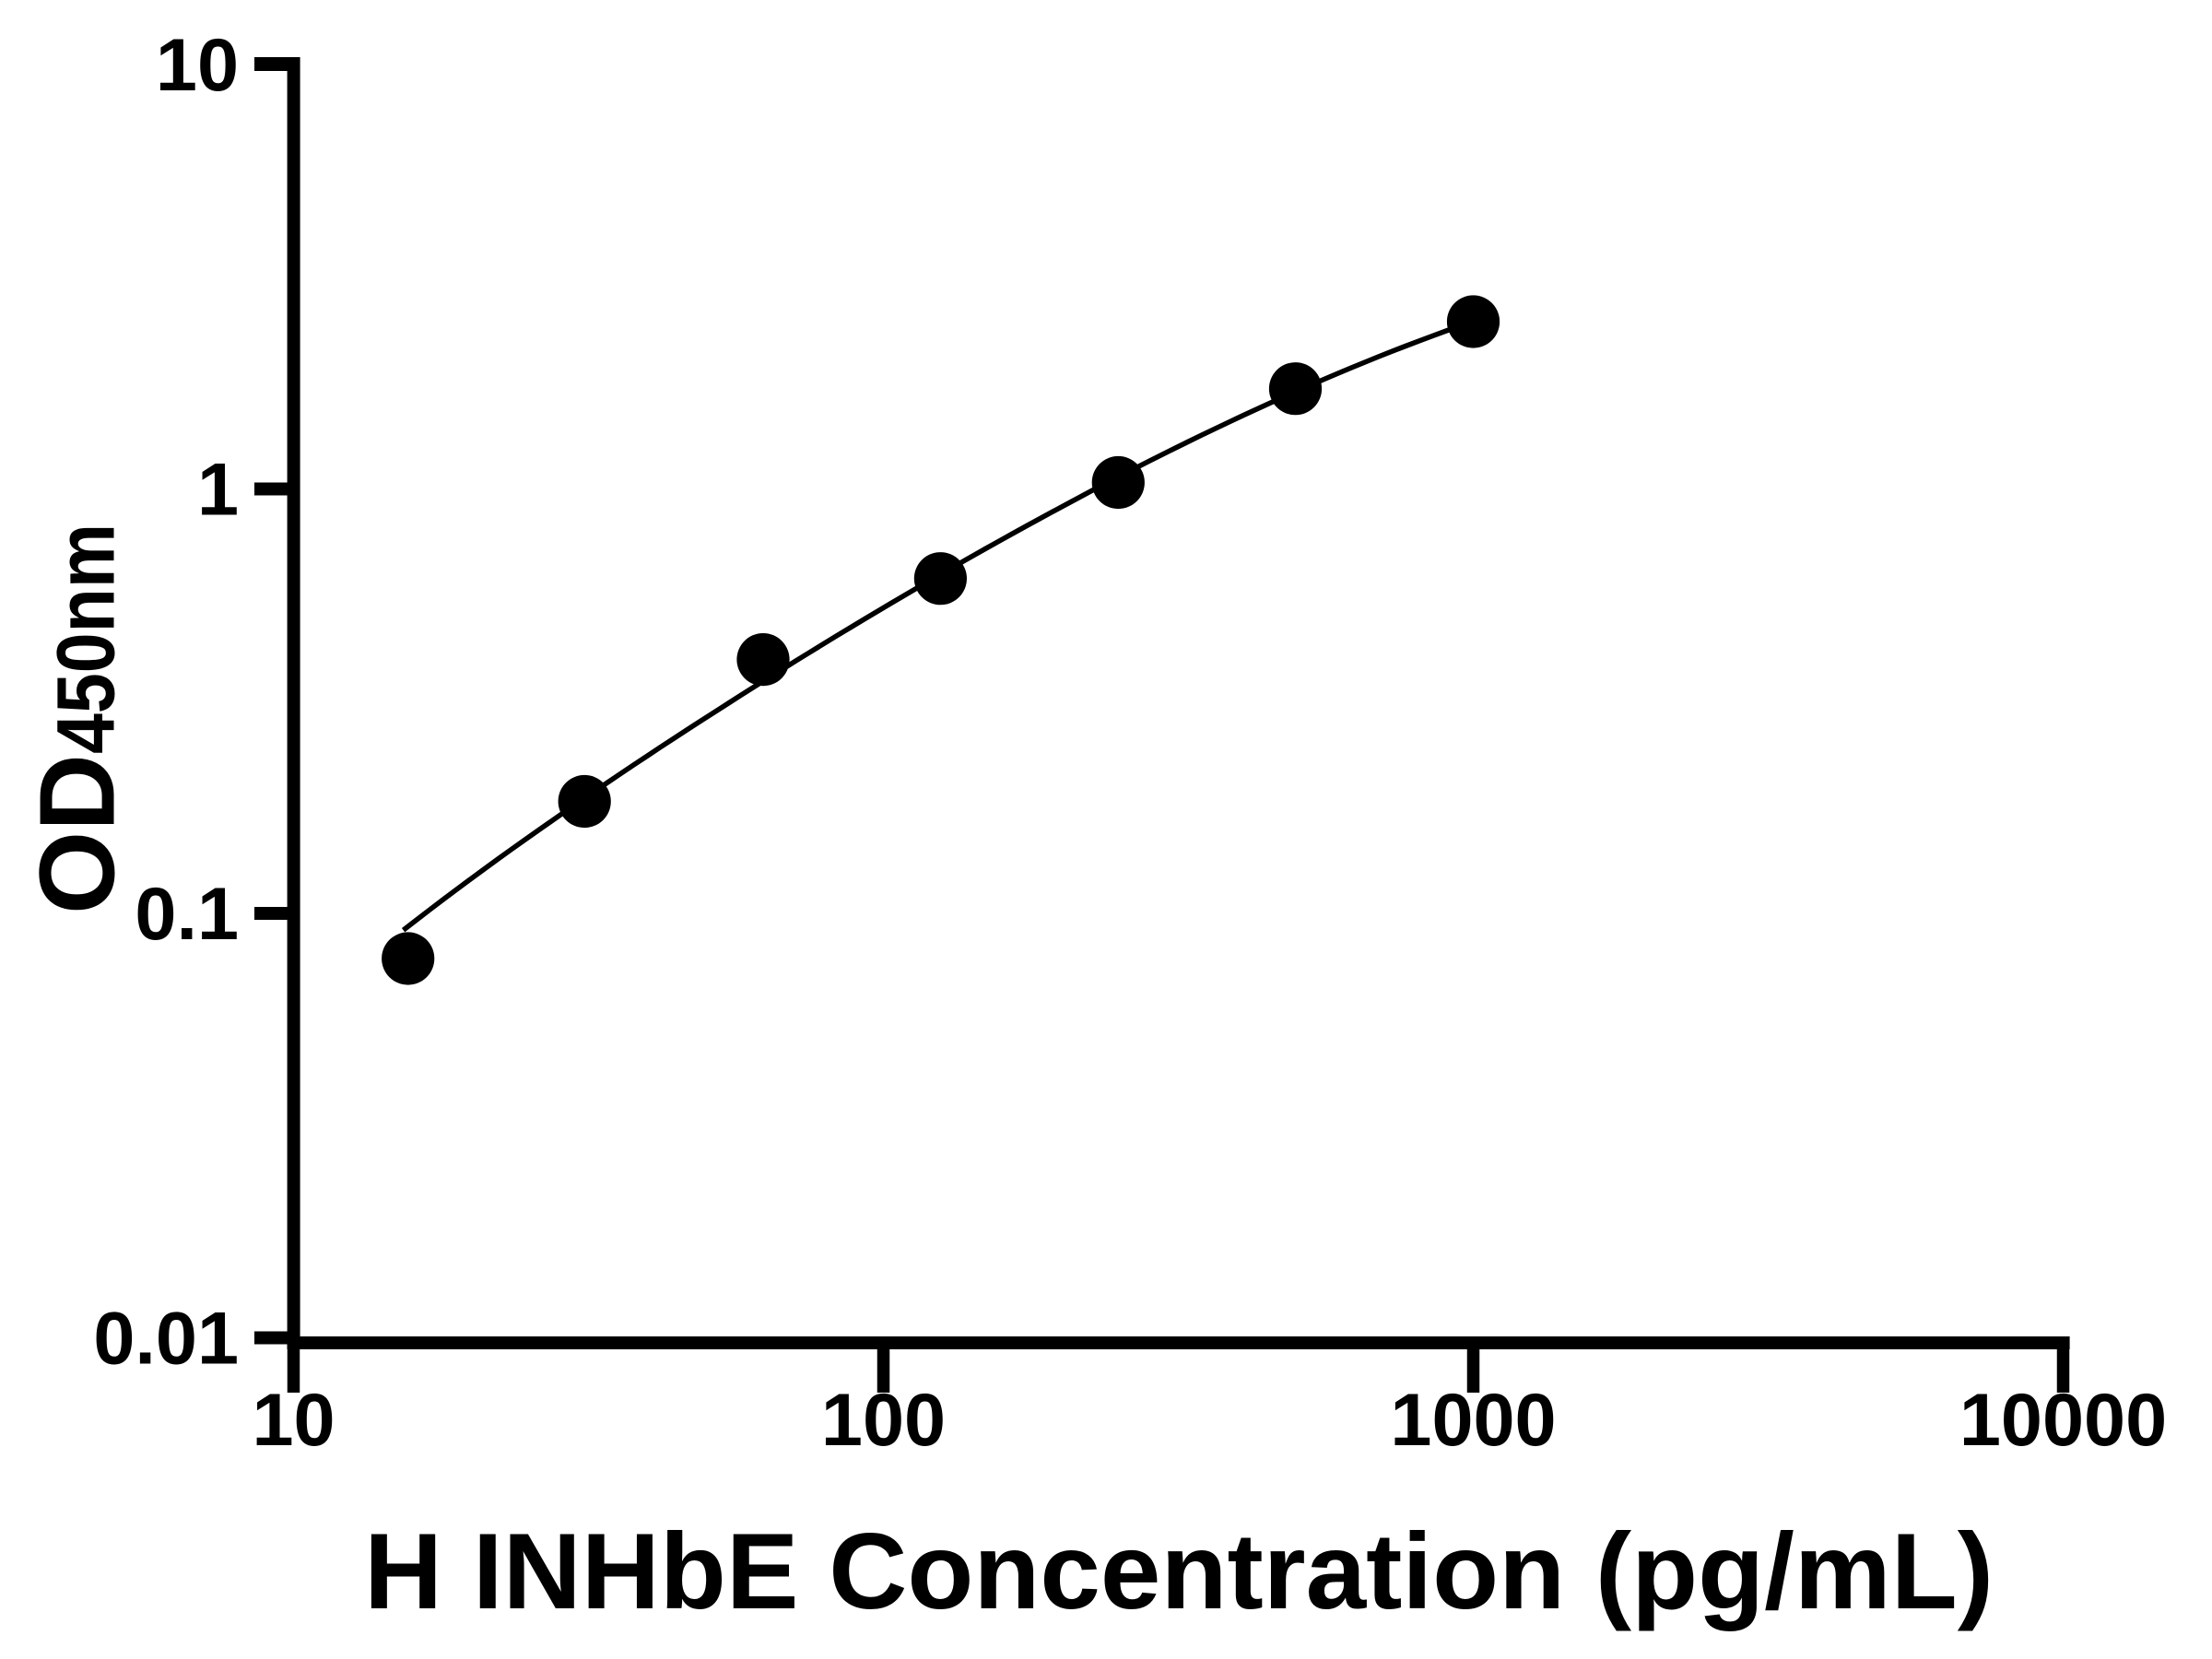 The height and width of the screenshot is (1659, 2212). What do you see at coordinates (1179, 1571) in the screenshot?
I see `svg-text: H INHbE Concentration (pg/mL)` at bounding box center [1179, 1571].